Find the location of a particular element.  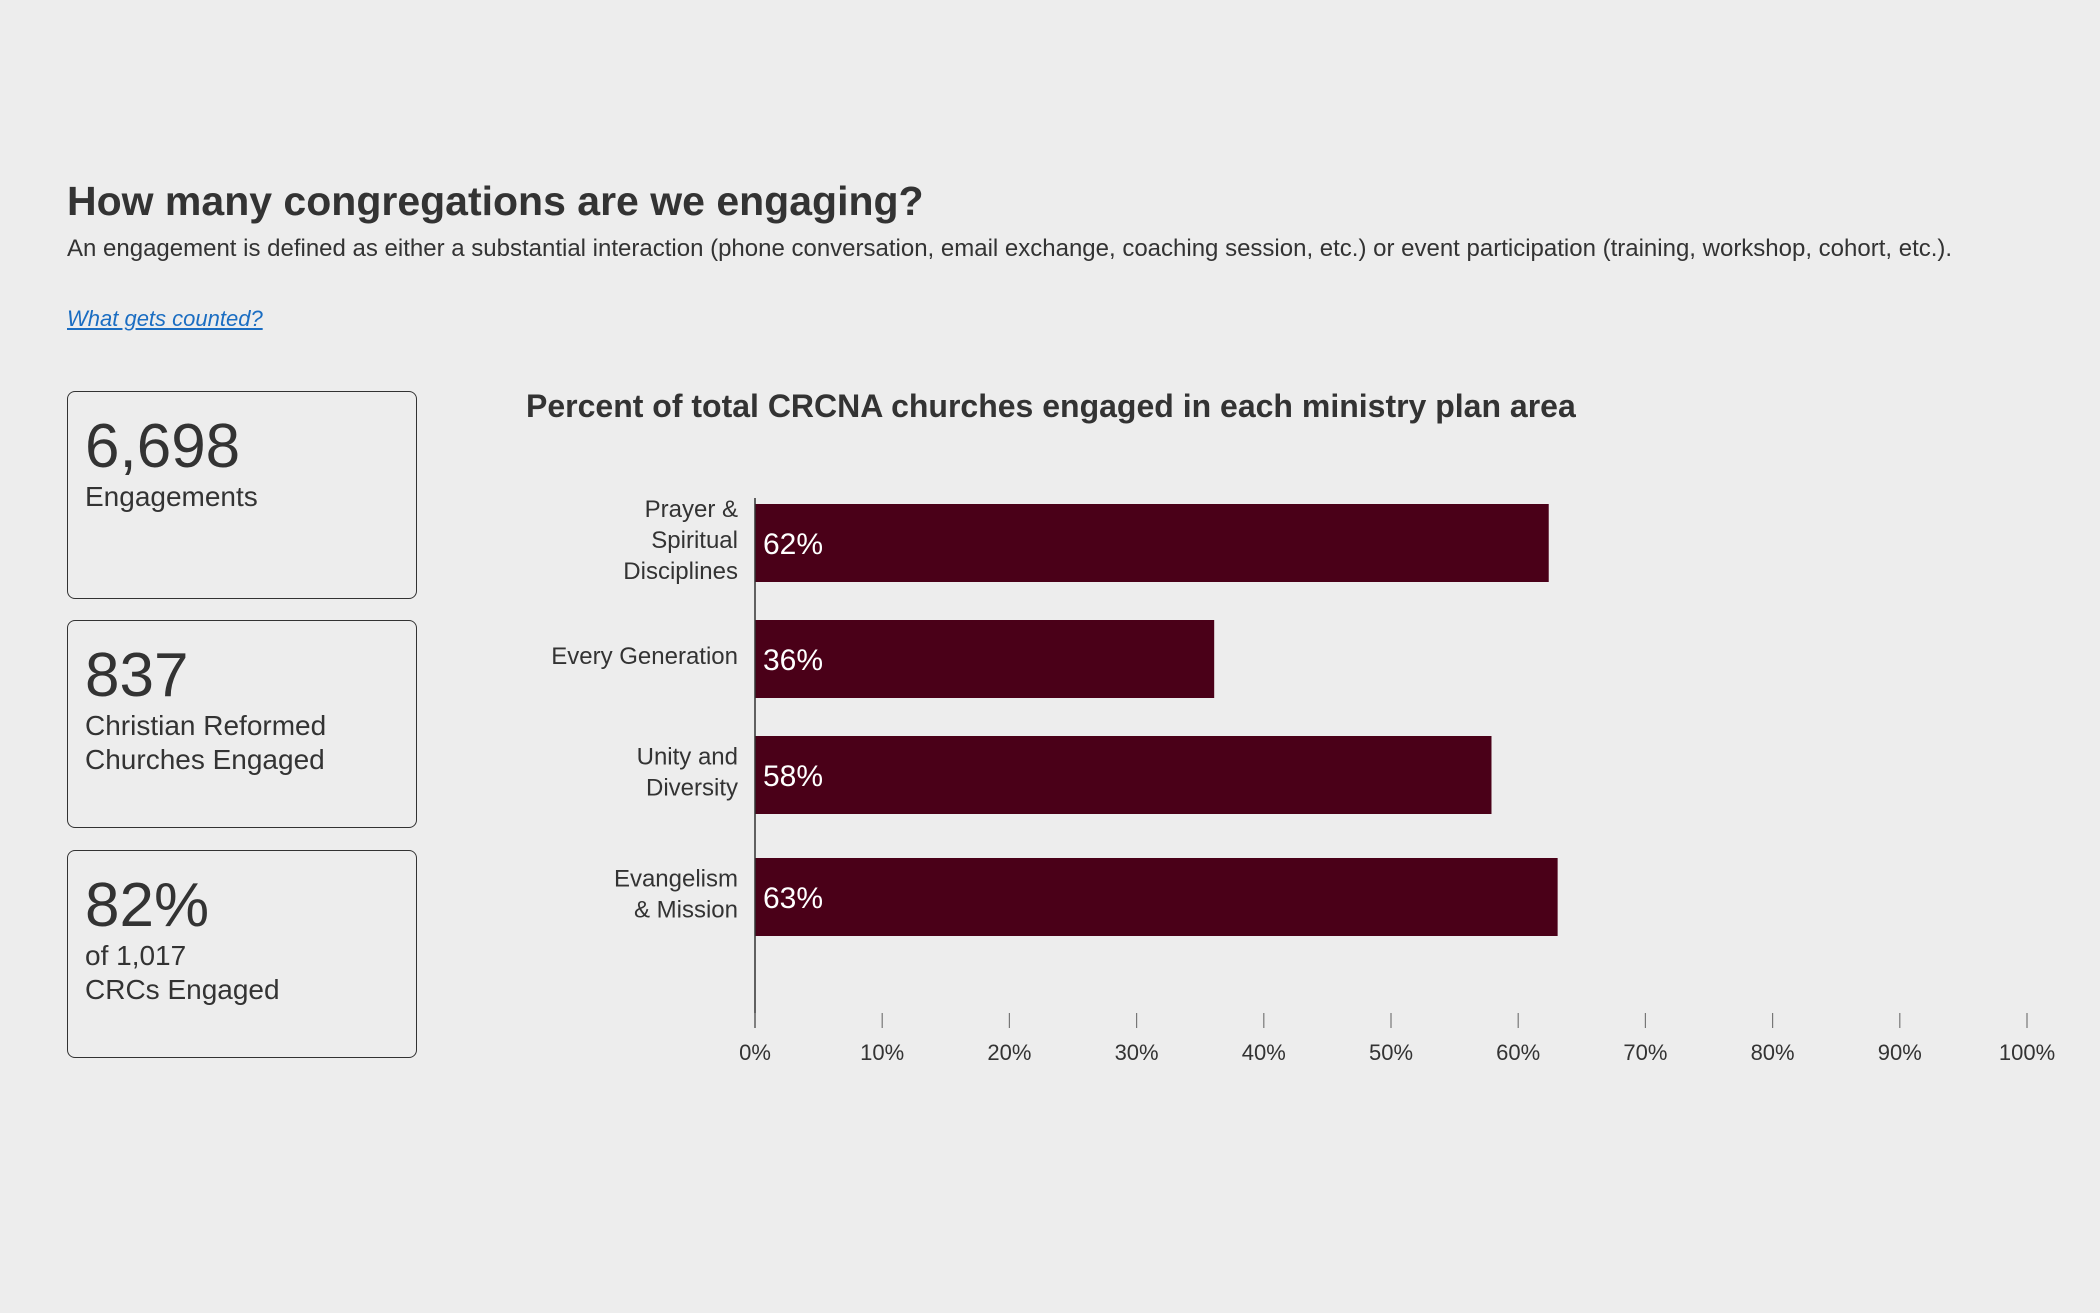

category-label-2-0: Unity and is located at coordinates (687, 757).